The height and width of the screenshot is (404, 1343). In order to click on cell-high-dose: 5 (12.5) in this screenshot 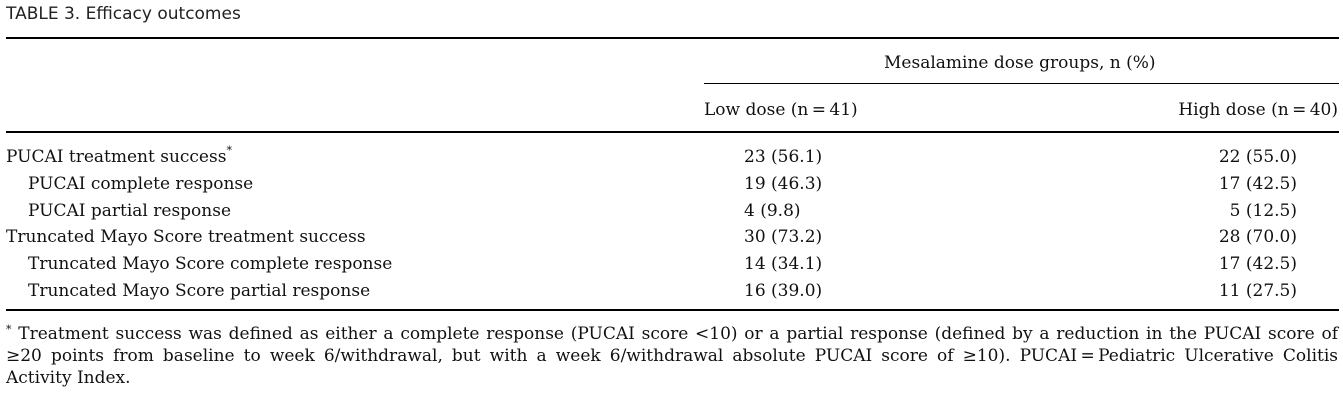, I will do `click(1263, 211)`.